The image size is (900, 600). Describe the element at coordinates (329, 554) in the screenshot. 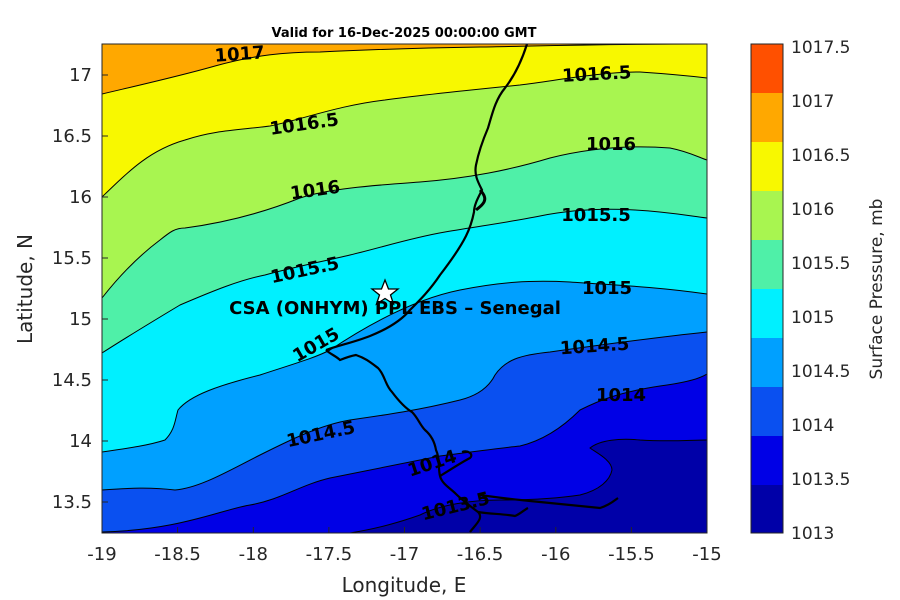

I see `x-tick-label: -17.5` at that location.